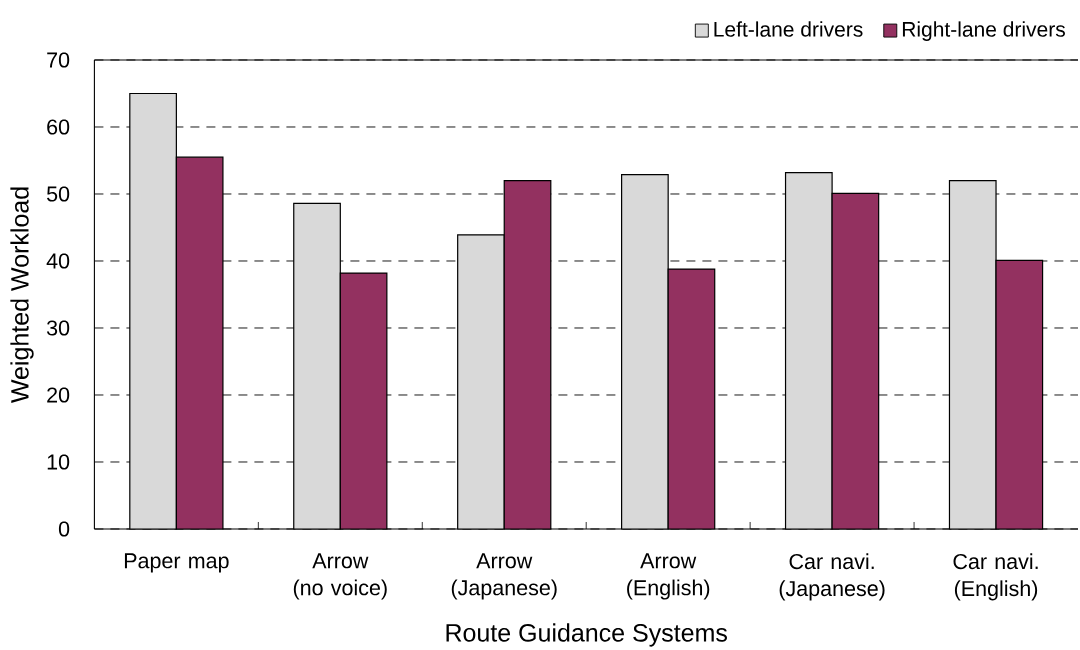 The image size is (1080, 650). What do you see at coordinates (983, 31) in the screenshot?
I see `legend-label: Right-lane drivers` at bounding box center [983, 31].